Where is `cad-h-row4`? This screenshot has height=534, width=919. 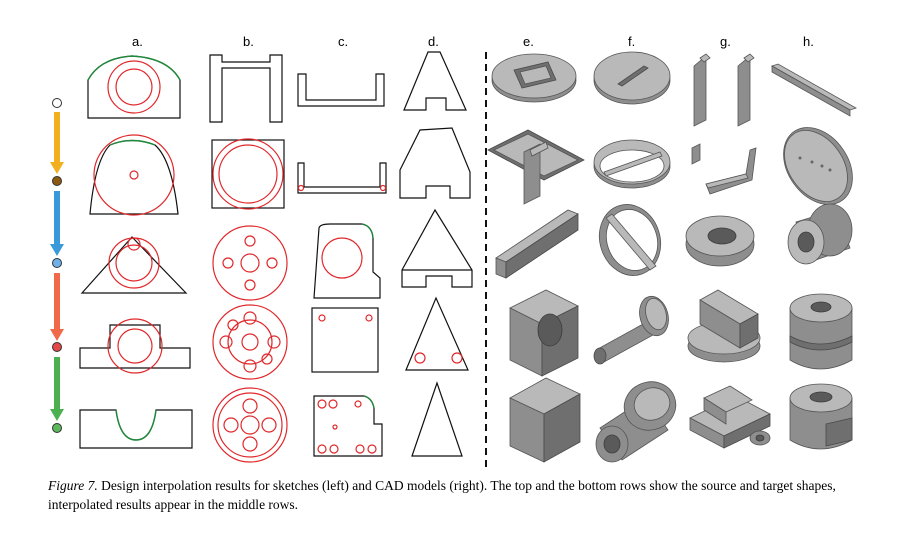 cad-h-row4 is located at coordinates (821, 331).